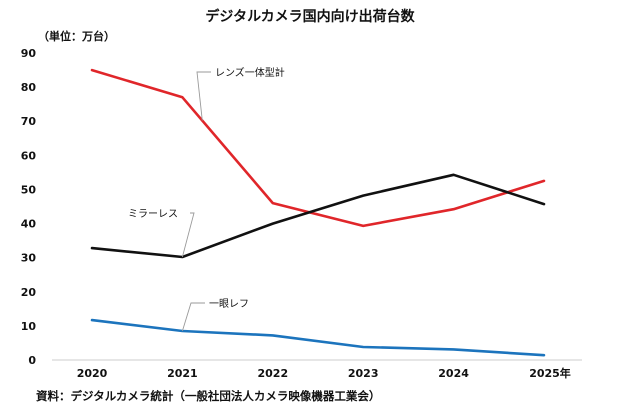 This screenshot has height=413, width=620. What do you see at coordinates (208, 396) in the screenshot?
I see `source-note: 資料：デジタルカメラ統計（一般社団法人カメラ映像機器工業会）` at bounding box center [208, 396].